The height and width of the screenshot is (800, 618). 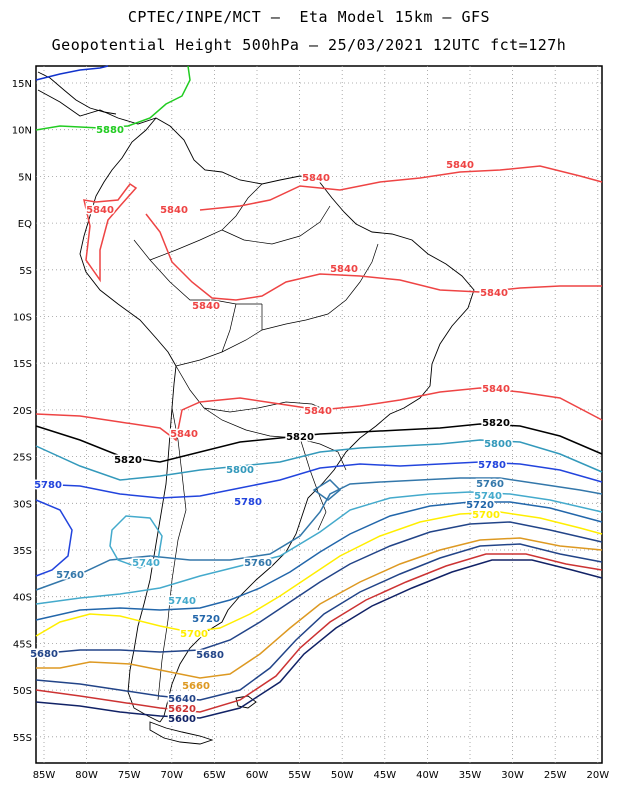 What do you see at coordinates (196, 686) in the screenshot?
I see `contour-label: 5660` at bounding box center [196, 686].